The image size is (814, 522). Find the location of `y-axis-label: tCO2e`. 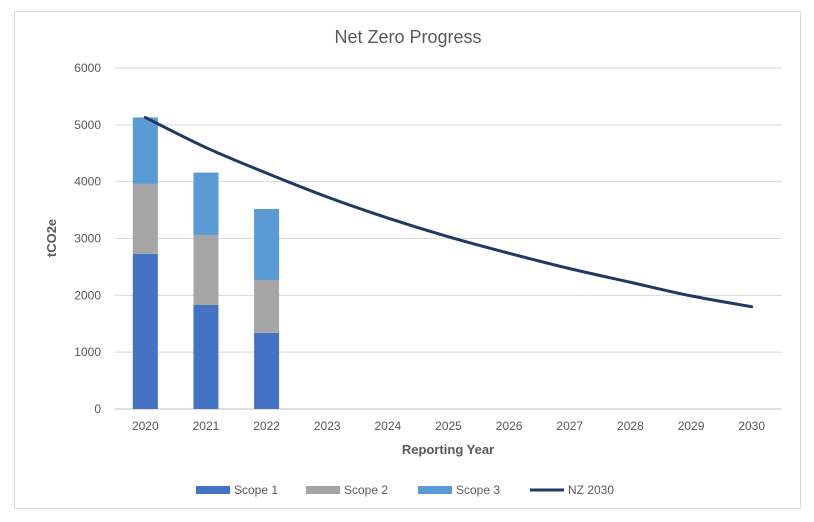

y-axis-label: tCO2e is located at coordinates (51, 238).